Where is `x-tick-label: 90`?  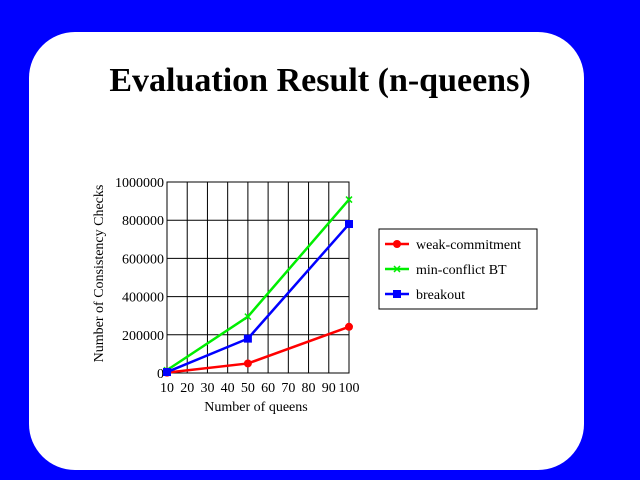
x-tick-label: 90 is located at coordinates (329, 388).